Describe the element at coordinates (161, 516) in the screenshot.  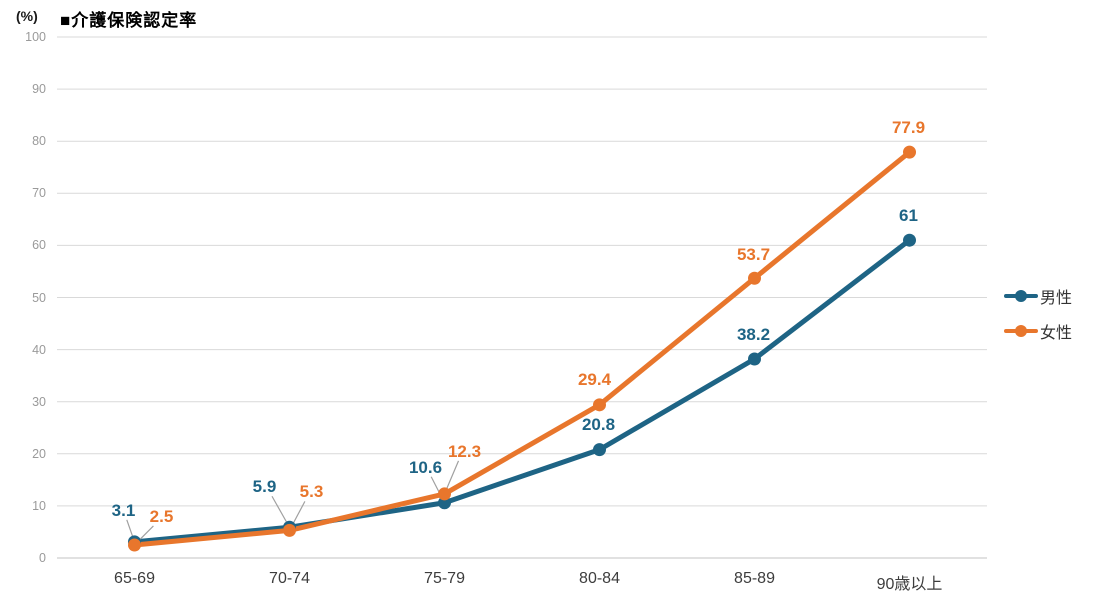
I see `data-label-女性: 2.5` at that location.